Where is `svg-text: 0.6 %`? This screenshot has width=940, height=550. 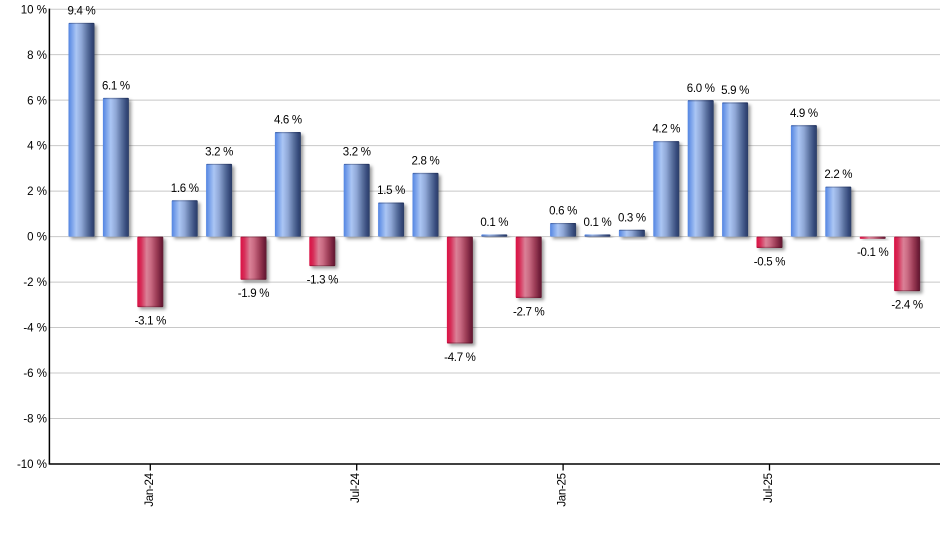 svg-text: 0.6 % is located at coordinates (563, 212).